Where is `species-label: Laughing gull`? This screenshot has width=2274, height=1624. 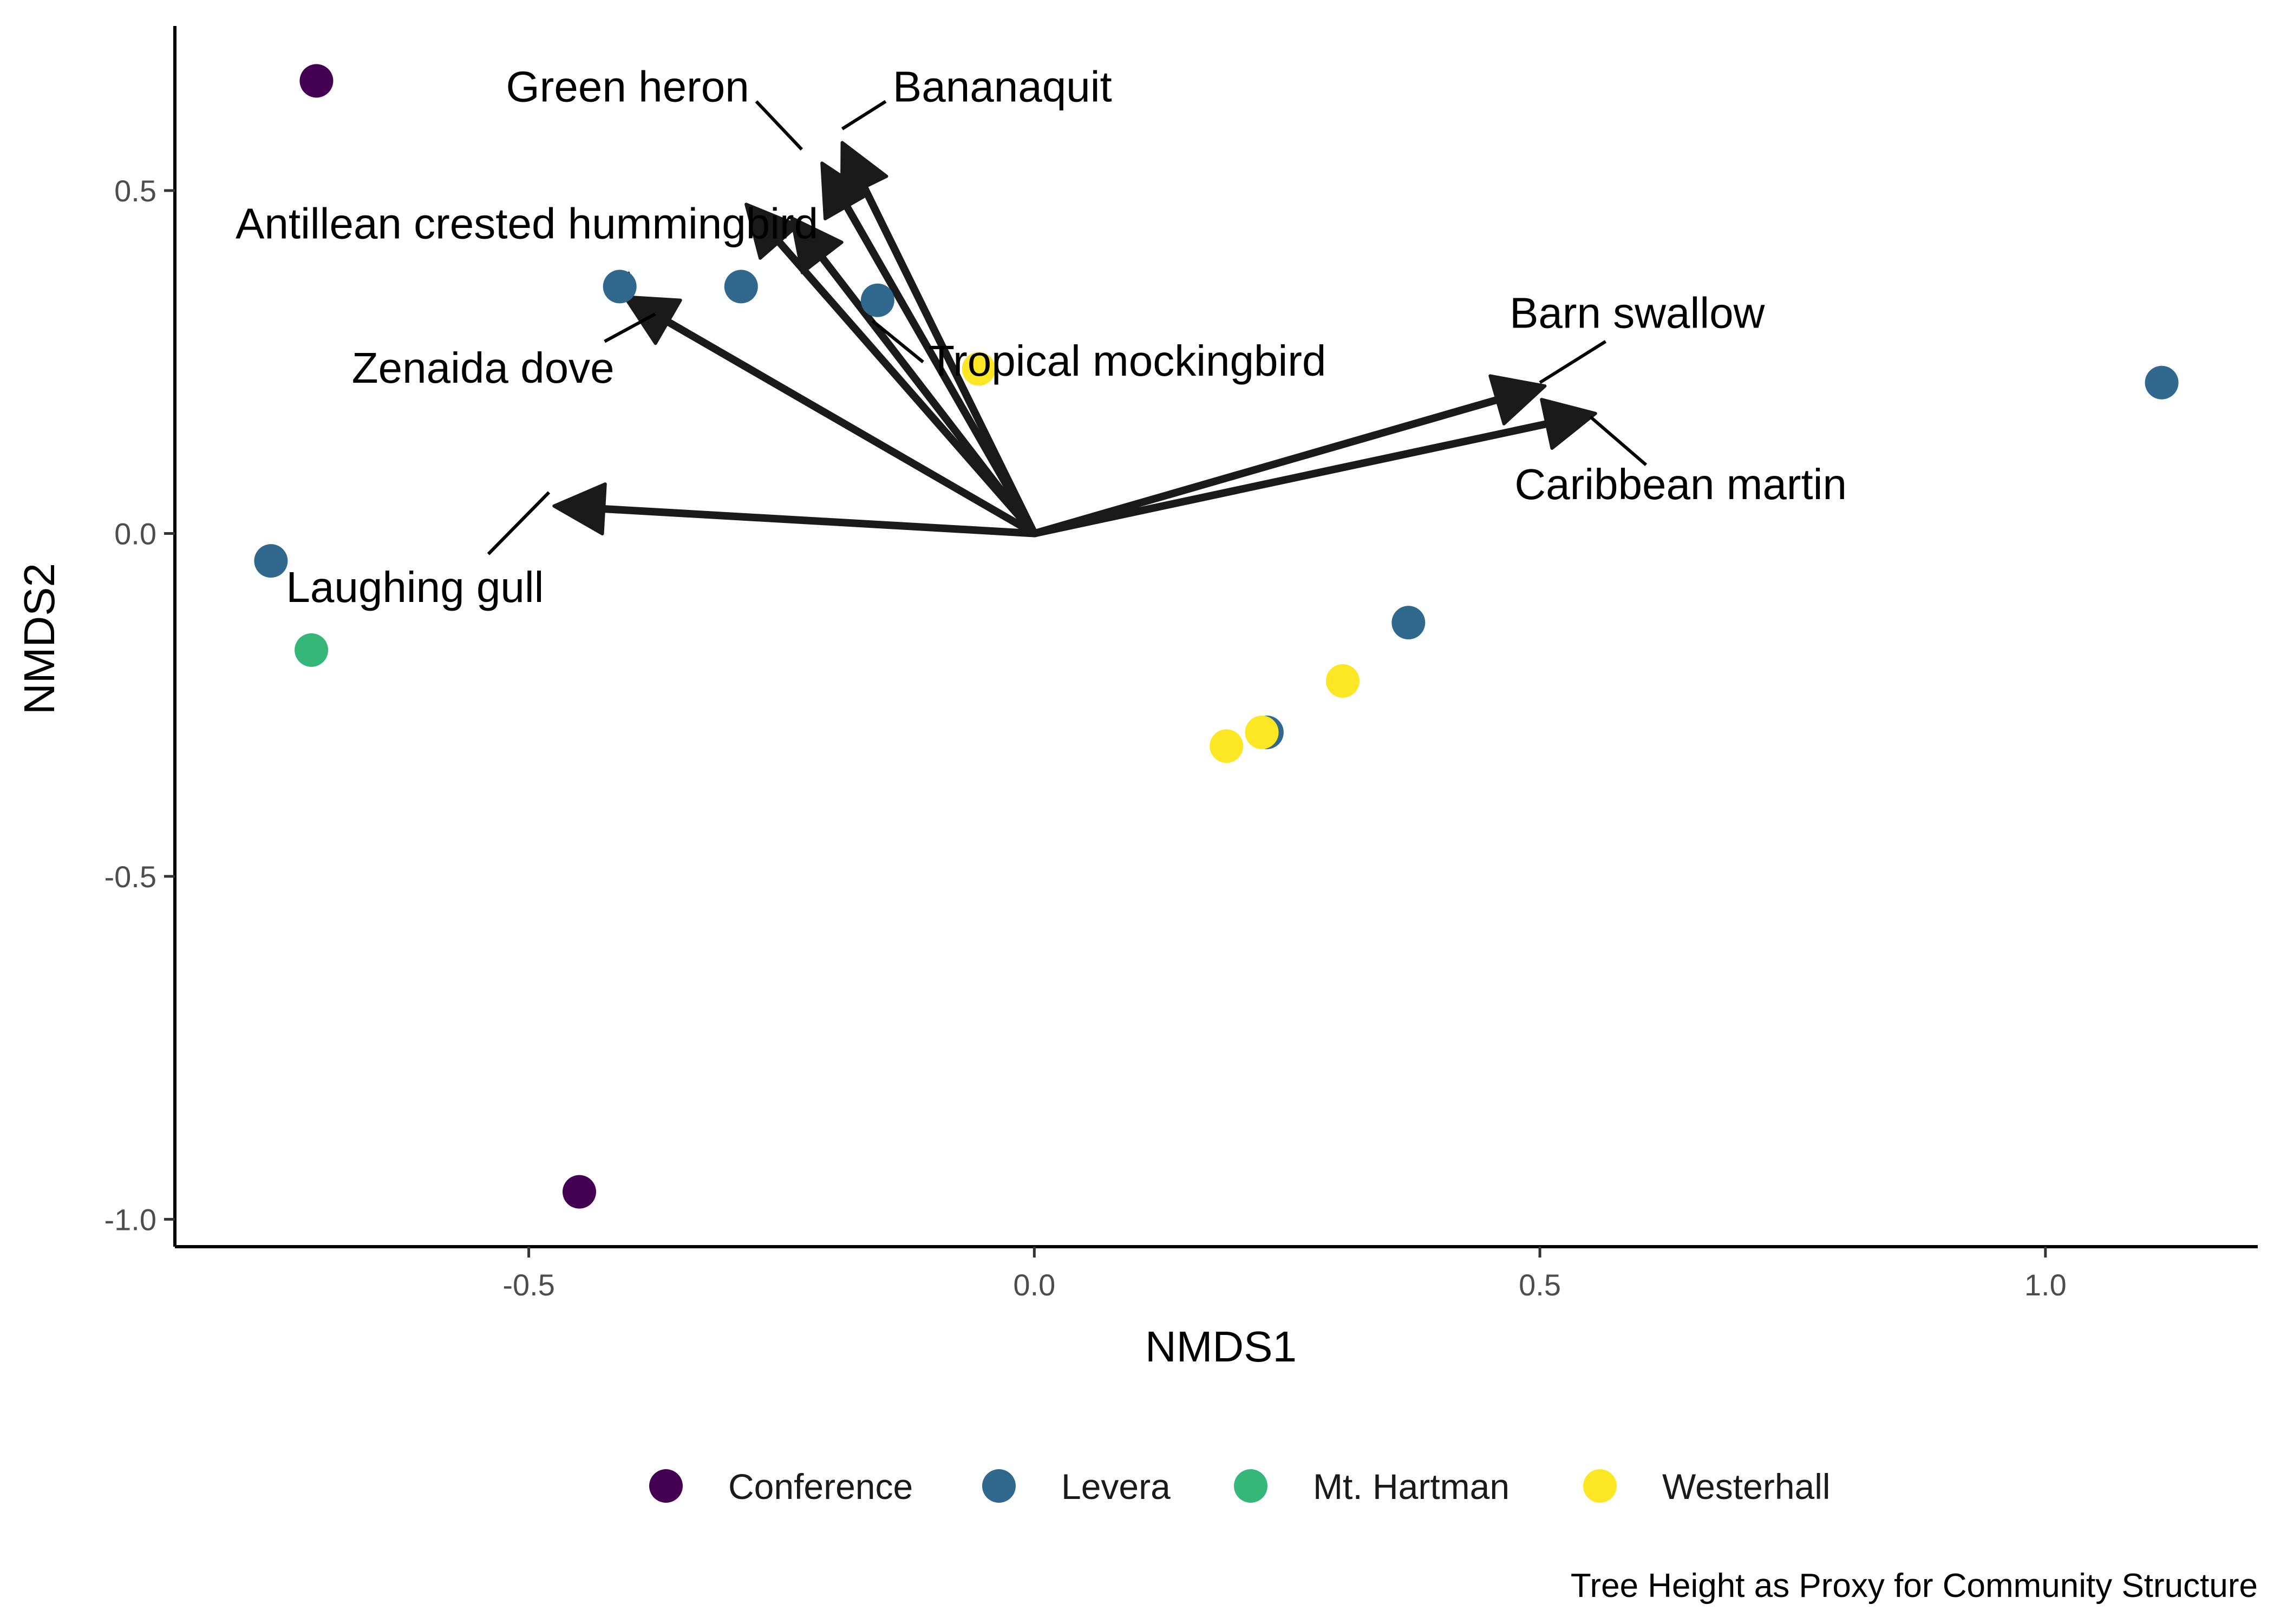 species-label: Laughing gull is located at coordinates (415, 587).